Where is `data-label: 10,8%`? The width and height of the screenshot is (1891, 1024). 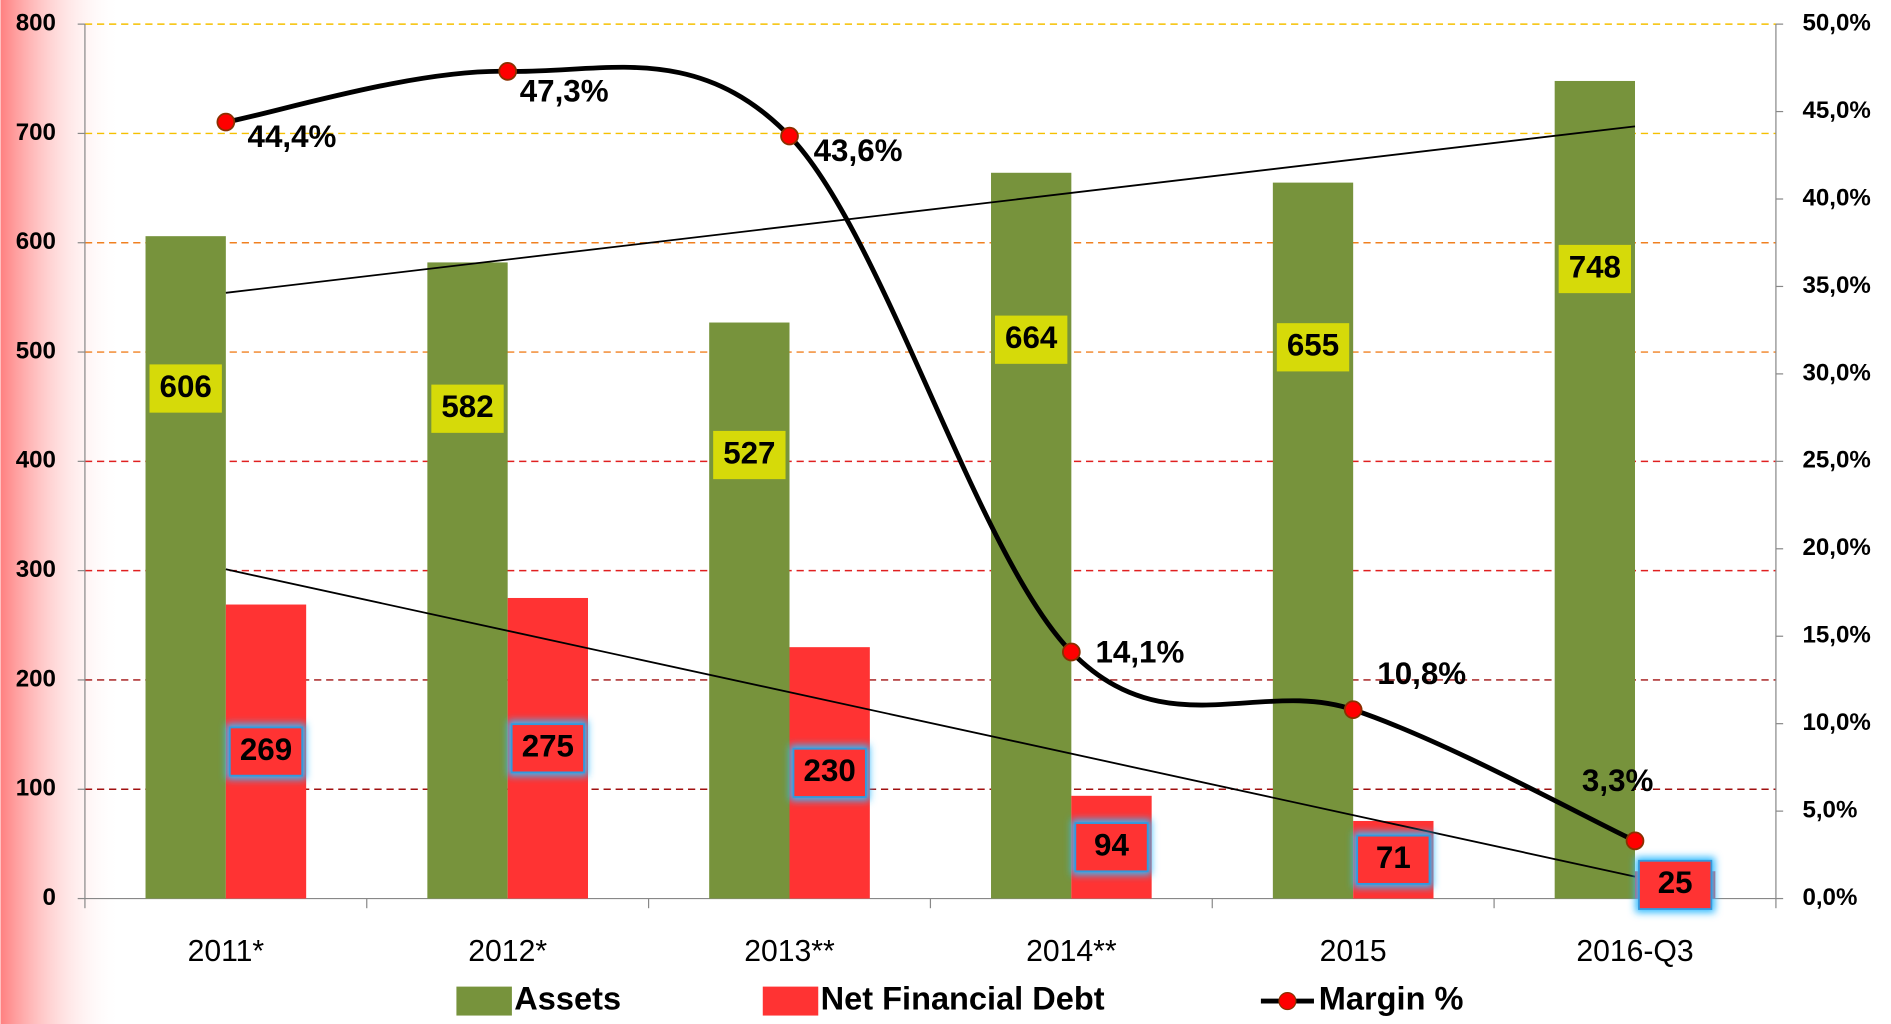 data-label: 10,8% is located at coordinates (1421, 673).